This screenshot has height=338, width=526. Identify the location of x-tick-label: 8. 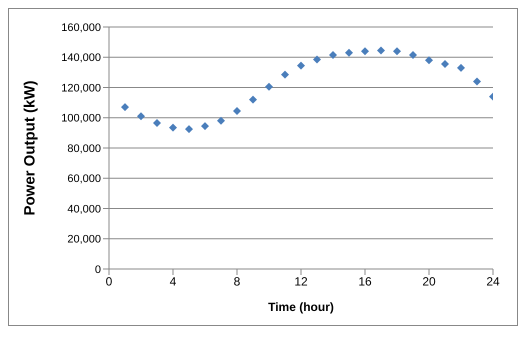
(237, 281).